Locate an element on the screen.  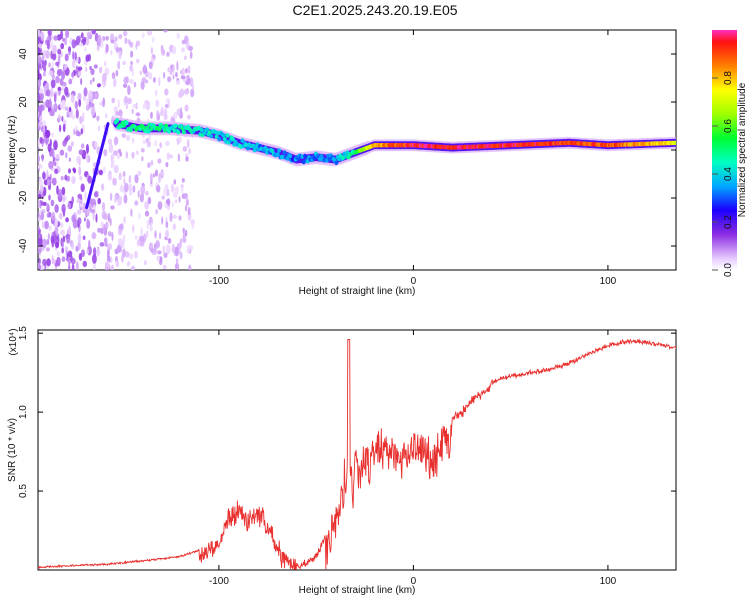
colorbar-tick-label: 0.4 is located at coordinates (728, 174).